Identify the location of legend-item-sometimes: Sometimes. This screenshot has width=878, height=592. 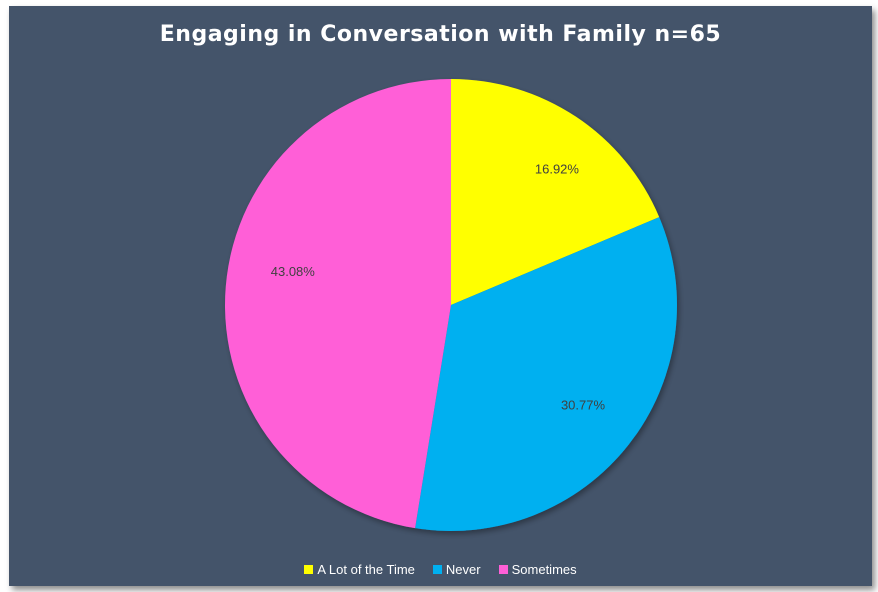
(537, 569).